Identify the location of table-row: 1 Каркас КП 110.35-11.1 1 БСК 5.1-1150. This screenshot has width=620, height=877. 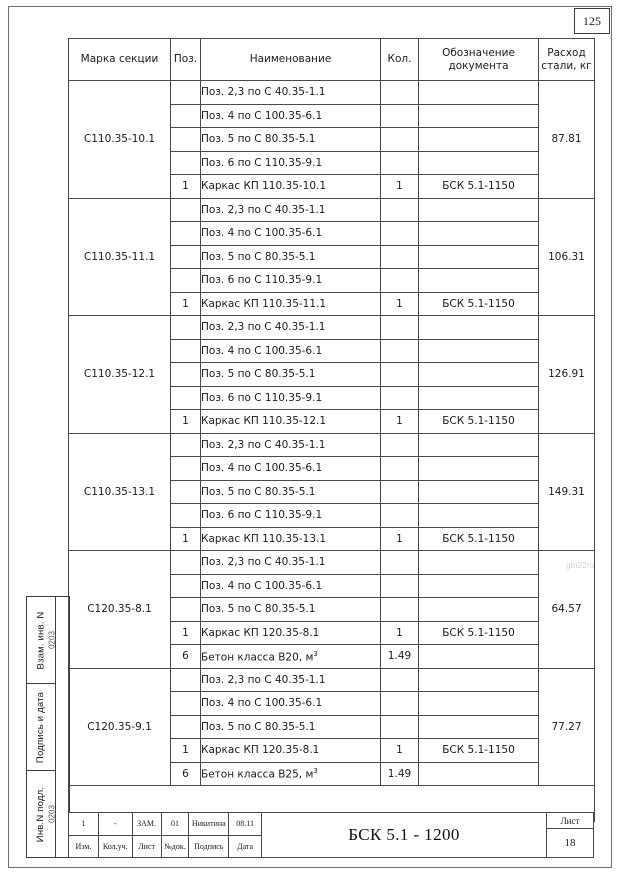
(332, 303).